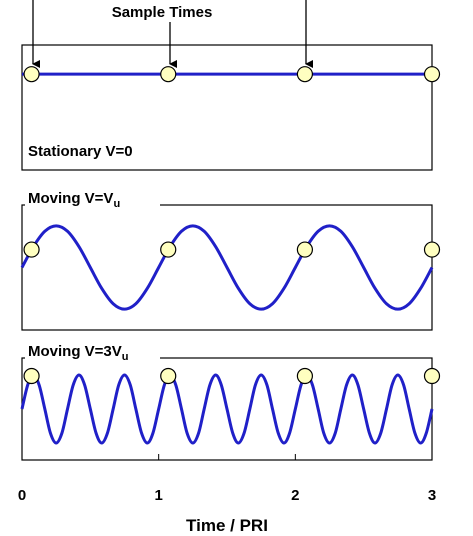  What do you see at coordinates (75, 351) in the screenshot?
I see `title-text: Moving V=3V` at bounding box center [75, 351].